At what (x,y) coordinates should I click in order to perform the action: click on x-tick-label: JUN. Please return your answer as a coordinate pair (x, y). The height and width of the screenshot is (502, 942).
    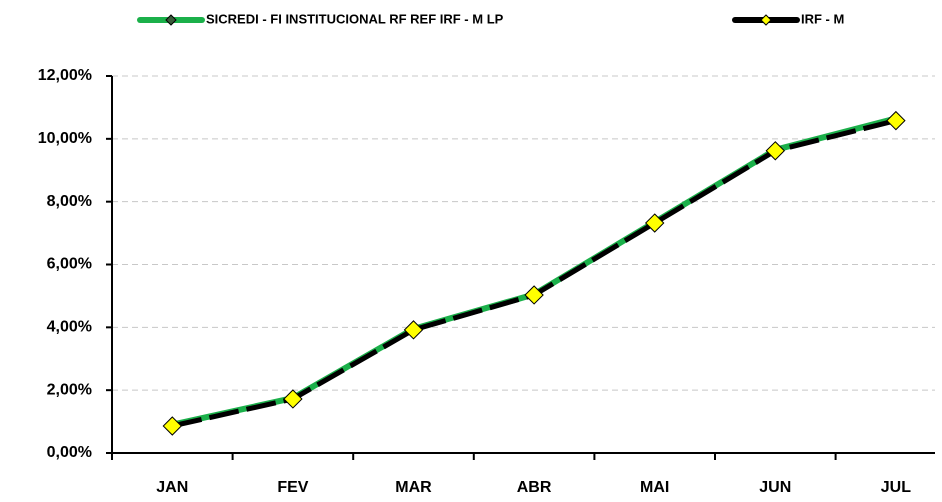
    Looking at the image, I should click on (775, 487).